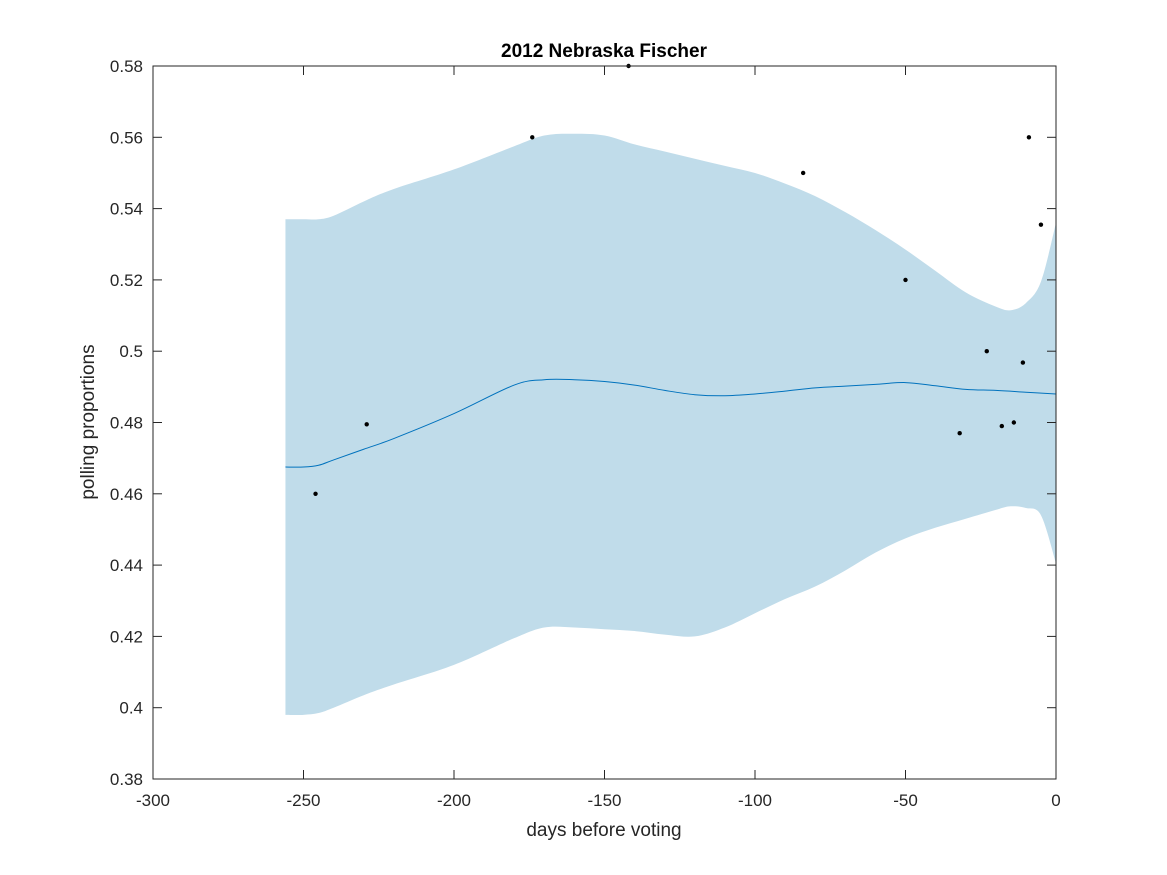  What do you see at coordinates (126, 137) in the screenshot?
I see `y-tick-label: 0.56` at bounding box center [126, 137].